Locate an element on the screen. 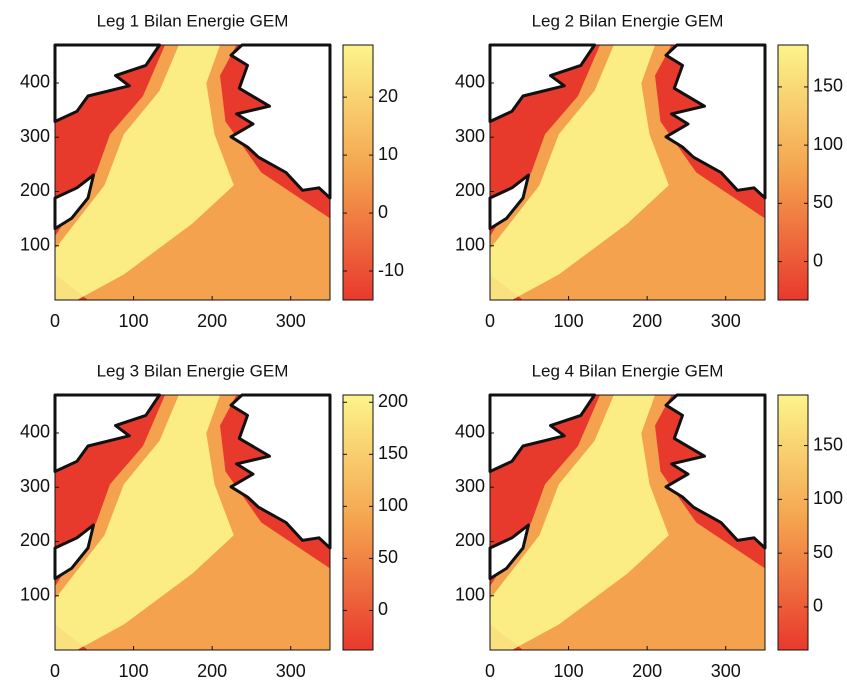 Image resolution: width=847 pixels, height=683 pixels. chart-title: Leg 1 Bilan Energie GEM is located at coordinates (193, 20).